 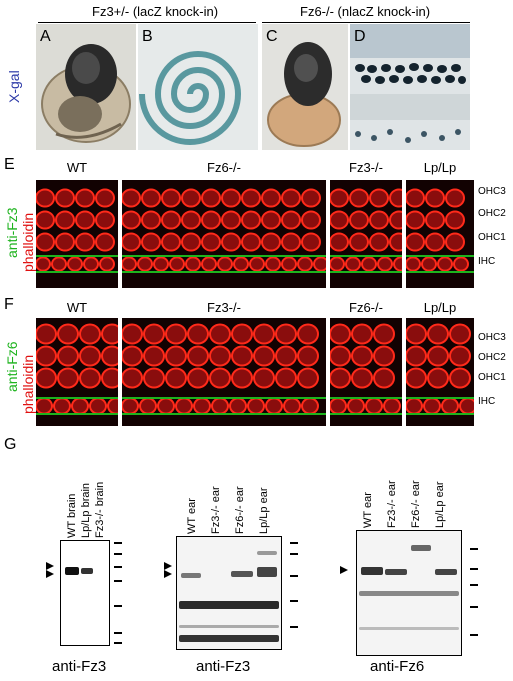 What do you see at coordinates (72, 571) in the screenshot?
I see `blot1-band` at bounding box center [72, 571].